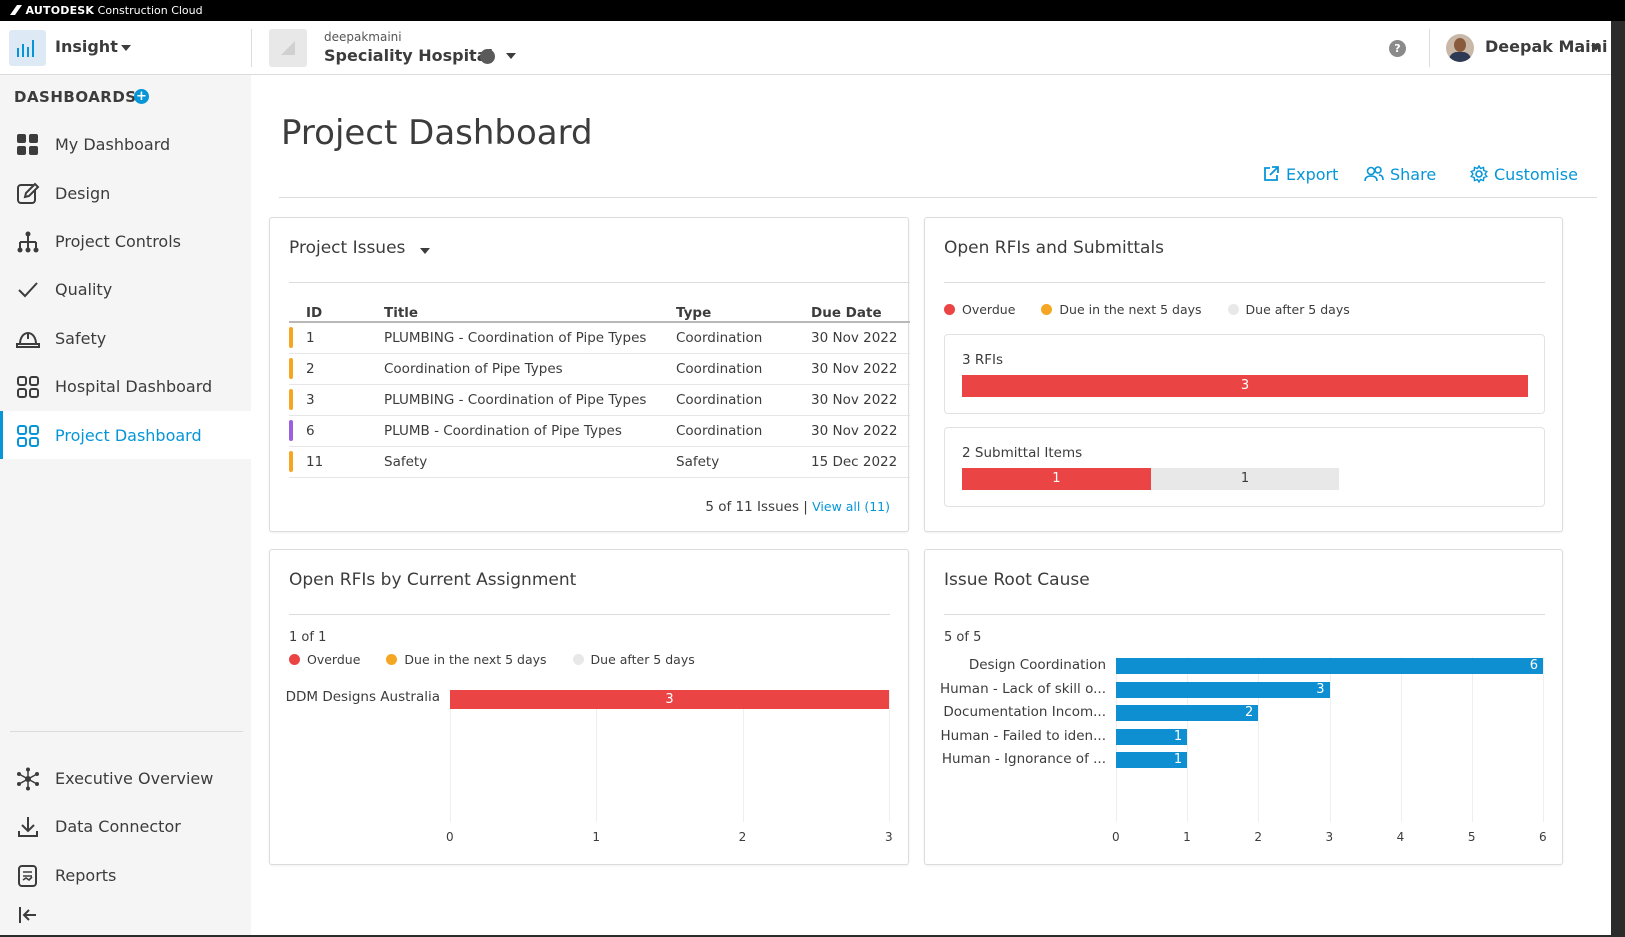  I want to click on due-after-dot-icon, so click(1233, 309).